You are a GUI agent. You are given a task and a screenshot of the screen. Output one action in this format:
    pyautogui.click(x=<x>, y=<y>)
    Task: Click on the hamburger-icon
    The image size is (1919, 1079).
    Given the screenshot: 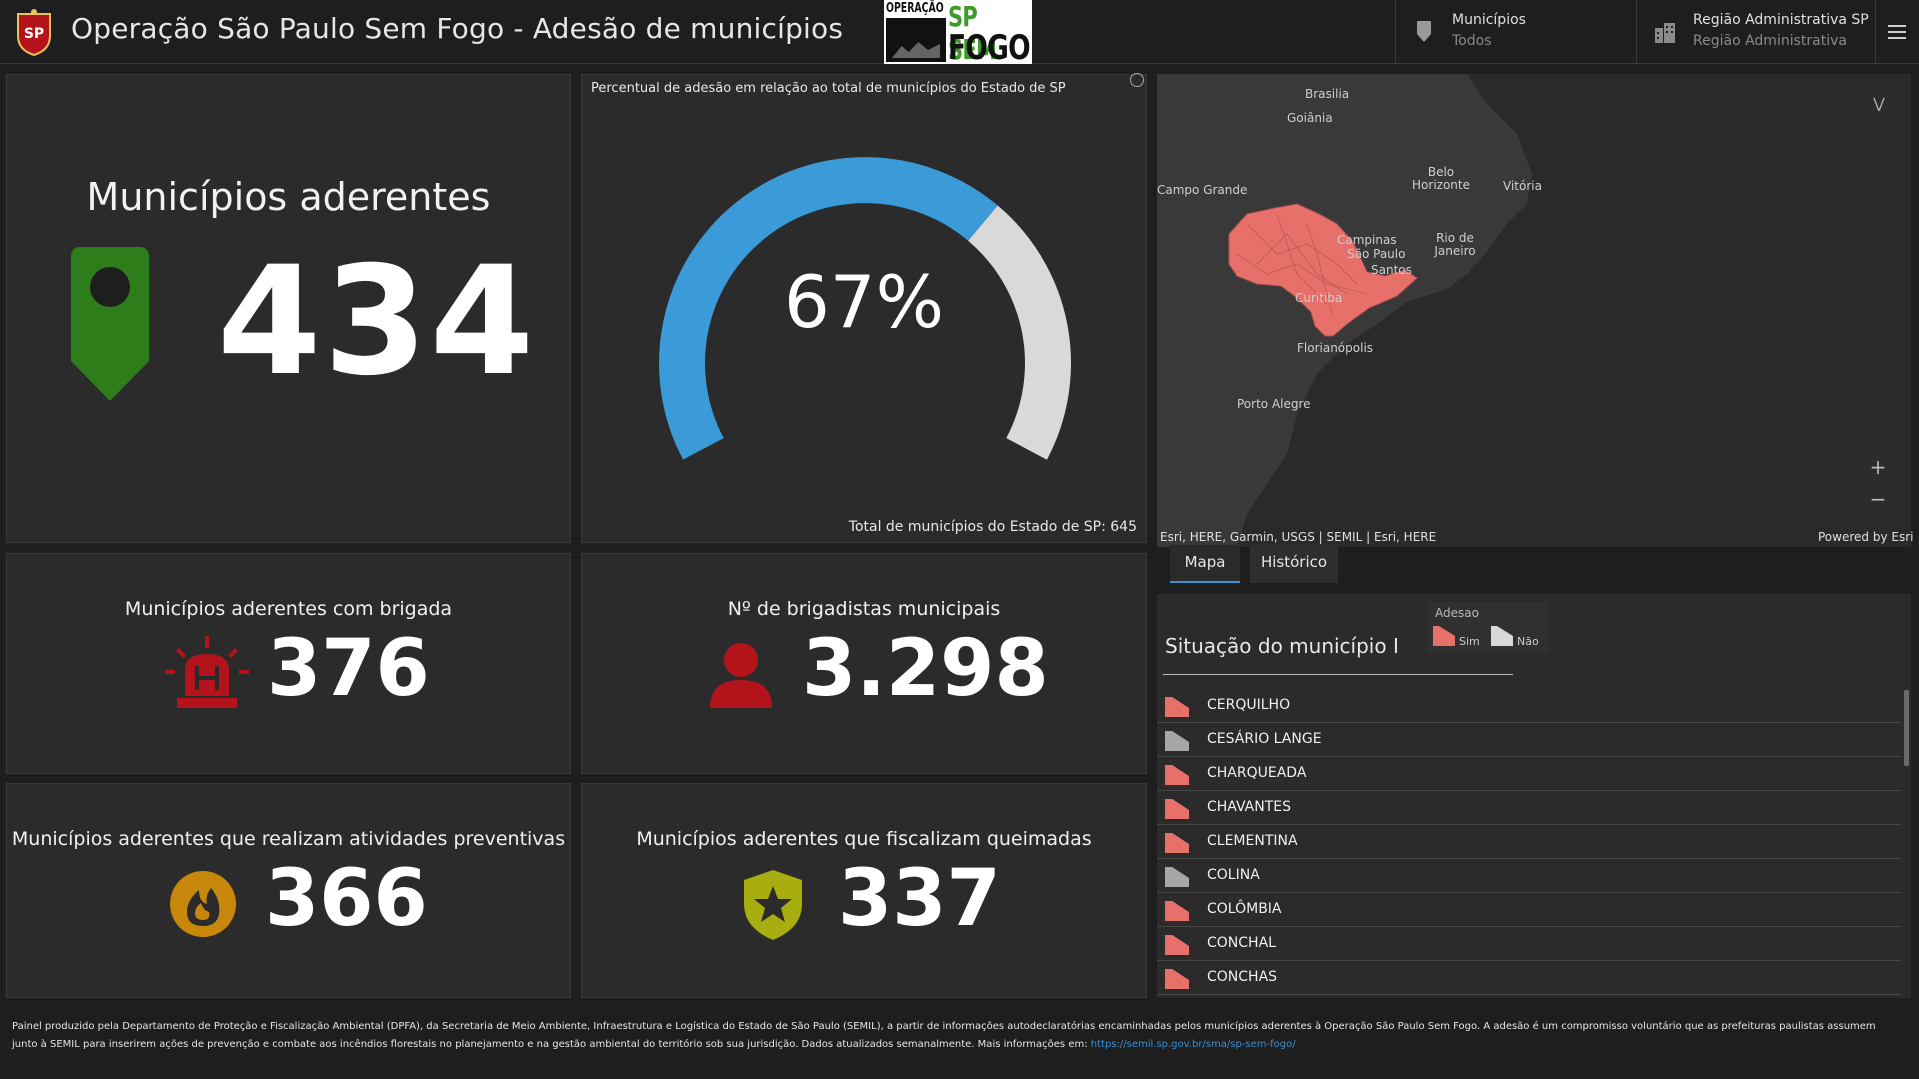 What is the action you would take?
    pyautogui.click(x=1897, y=32)
    